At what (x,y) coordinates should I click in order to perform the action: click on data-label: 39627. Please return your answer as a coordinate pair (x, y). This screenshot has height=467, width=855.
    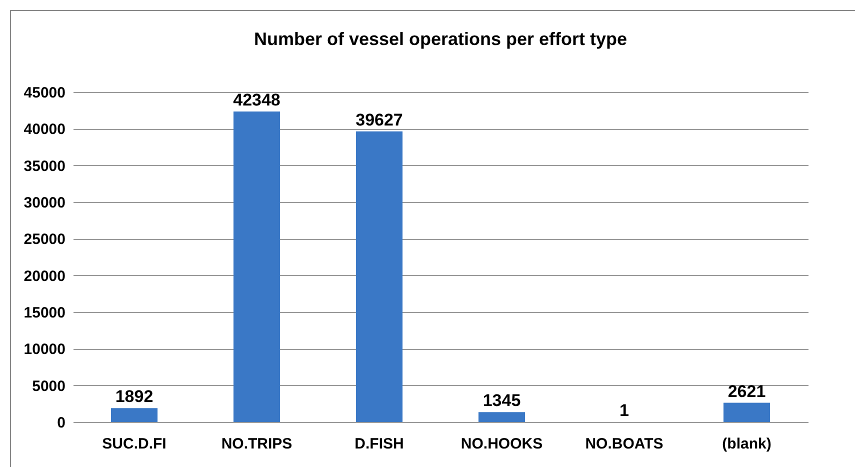
    Looking at the image, I should click on (379, 120).